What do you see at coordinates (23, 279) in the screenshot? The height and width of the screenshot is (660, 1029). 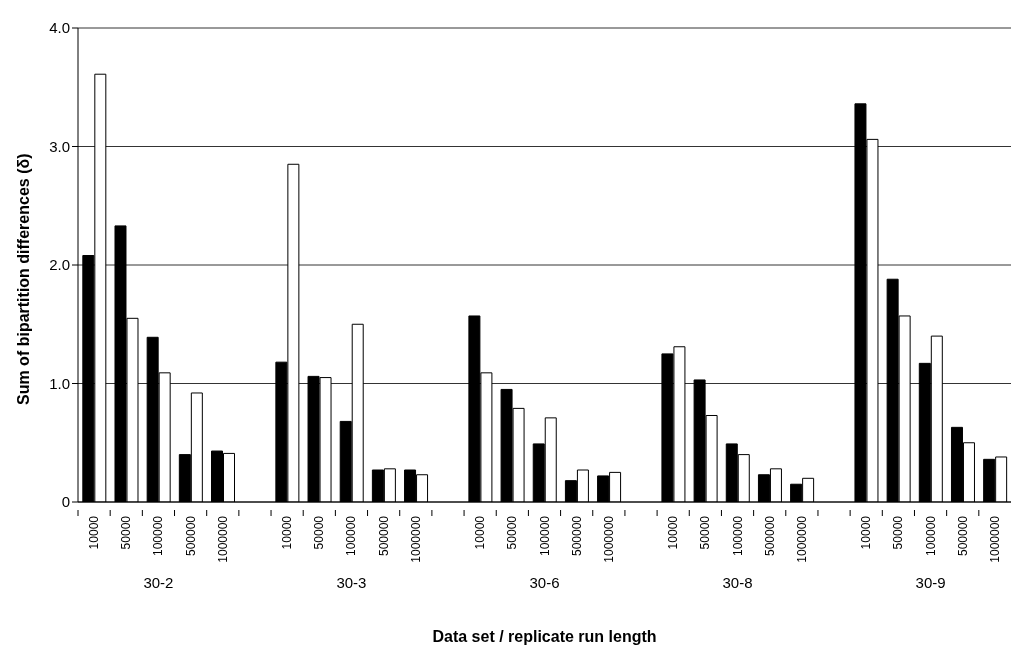 I see `y-axis-title: Sum of bipartition differences (δ)` at bounding box center [23, 279].